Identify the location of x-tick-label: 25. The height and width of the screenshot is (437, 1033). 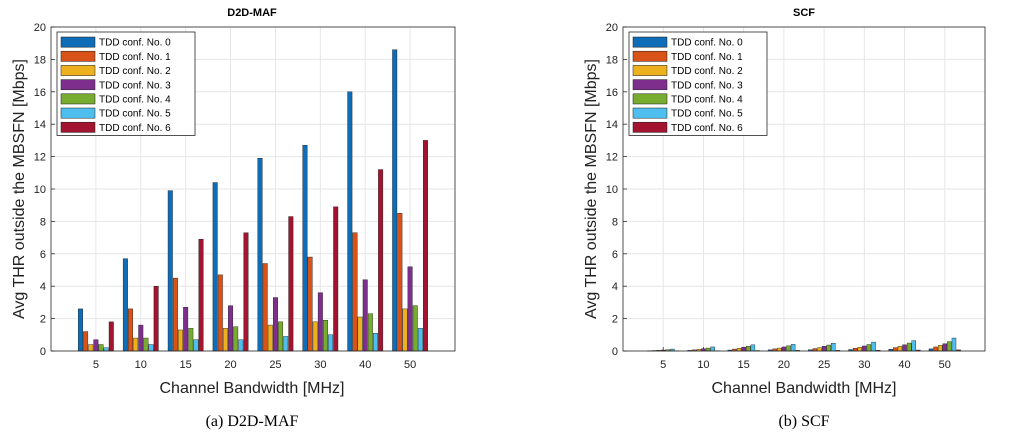
(824, 365).